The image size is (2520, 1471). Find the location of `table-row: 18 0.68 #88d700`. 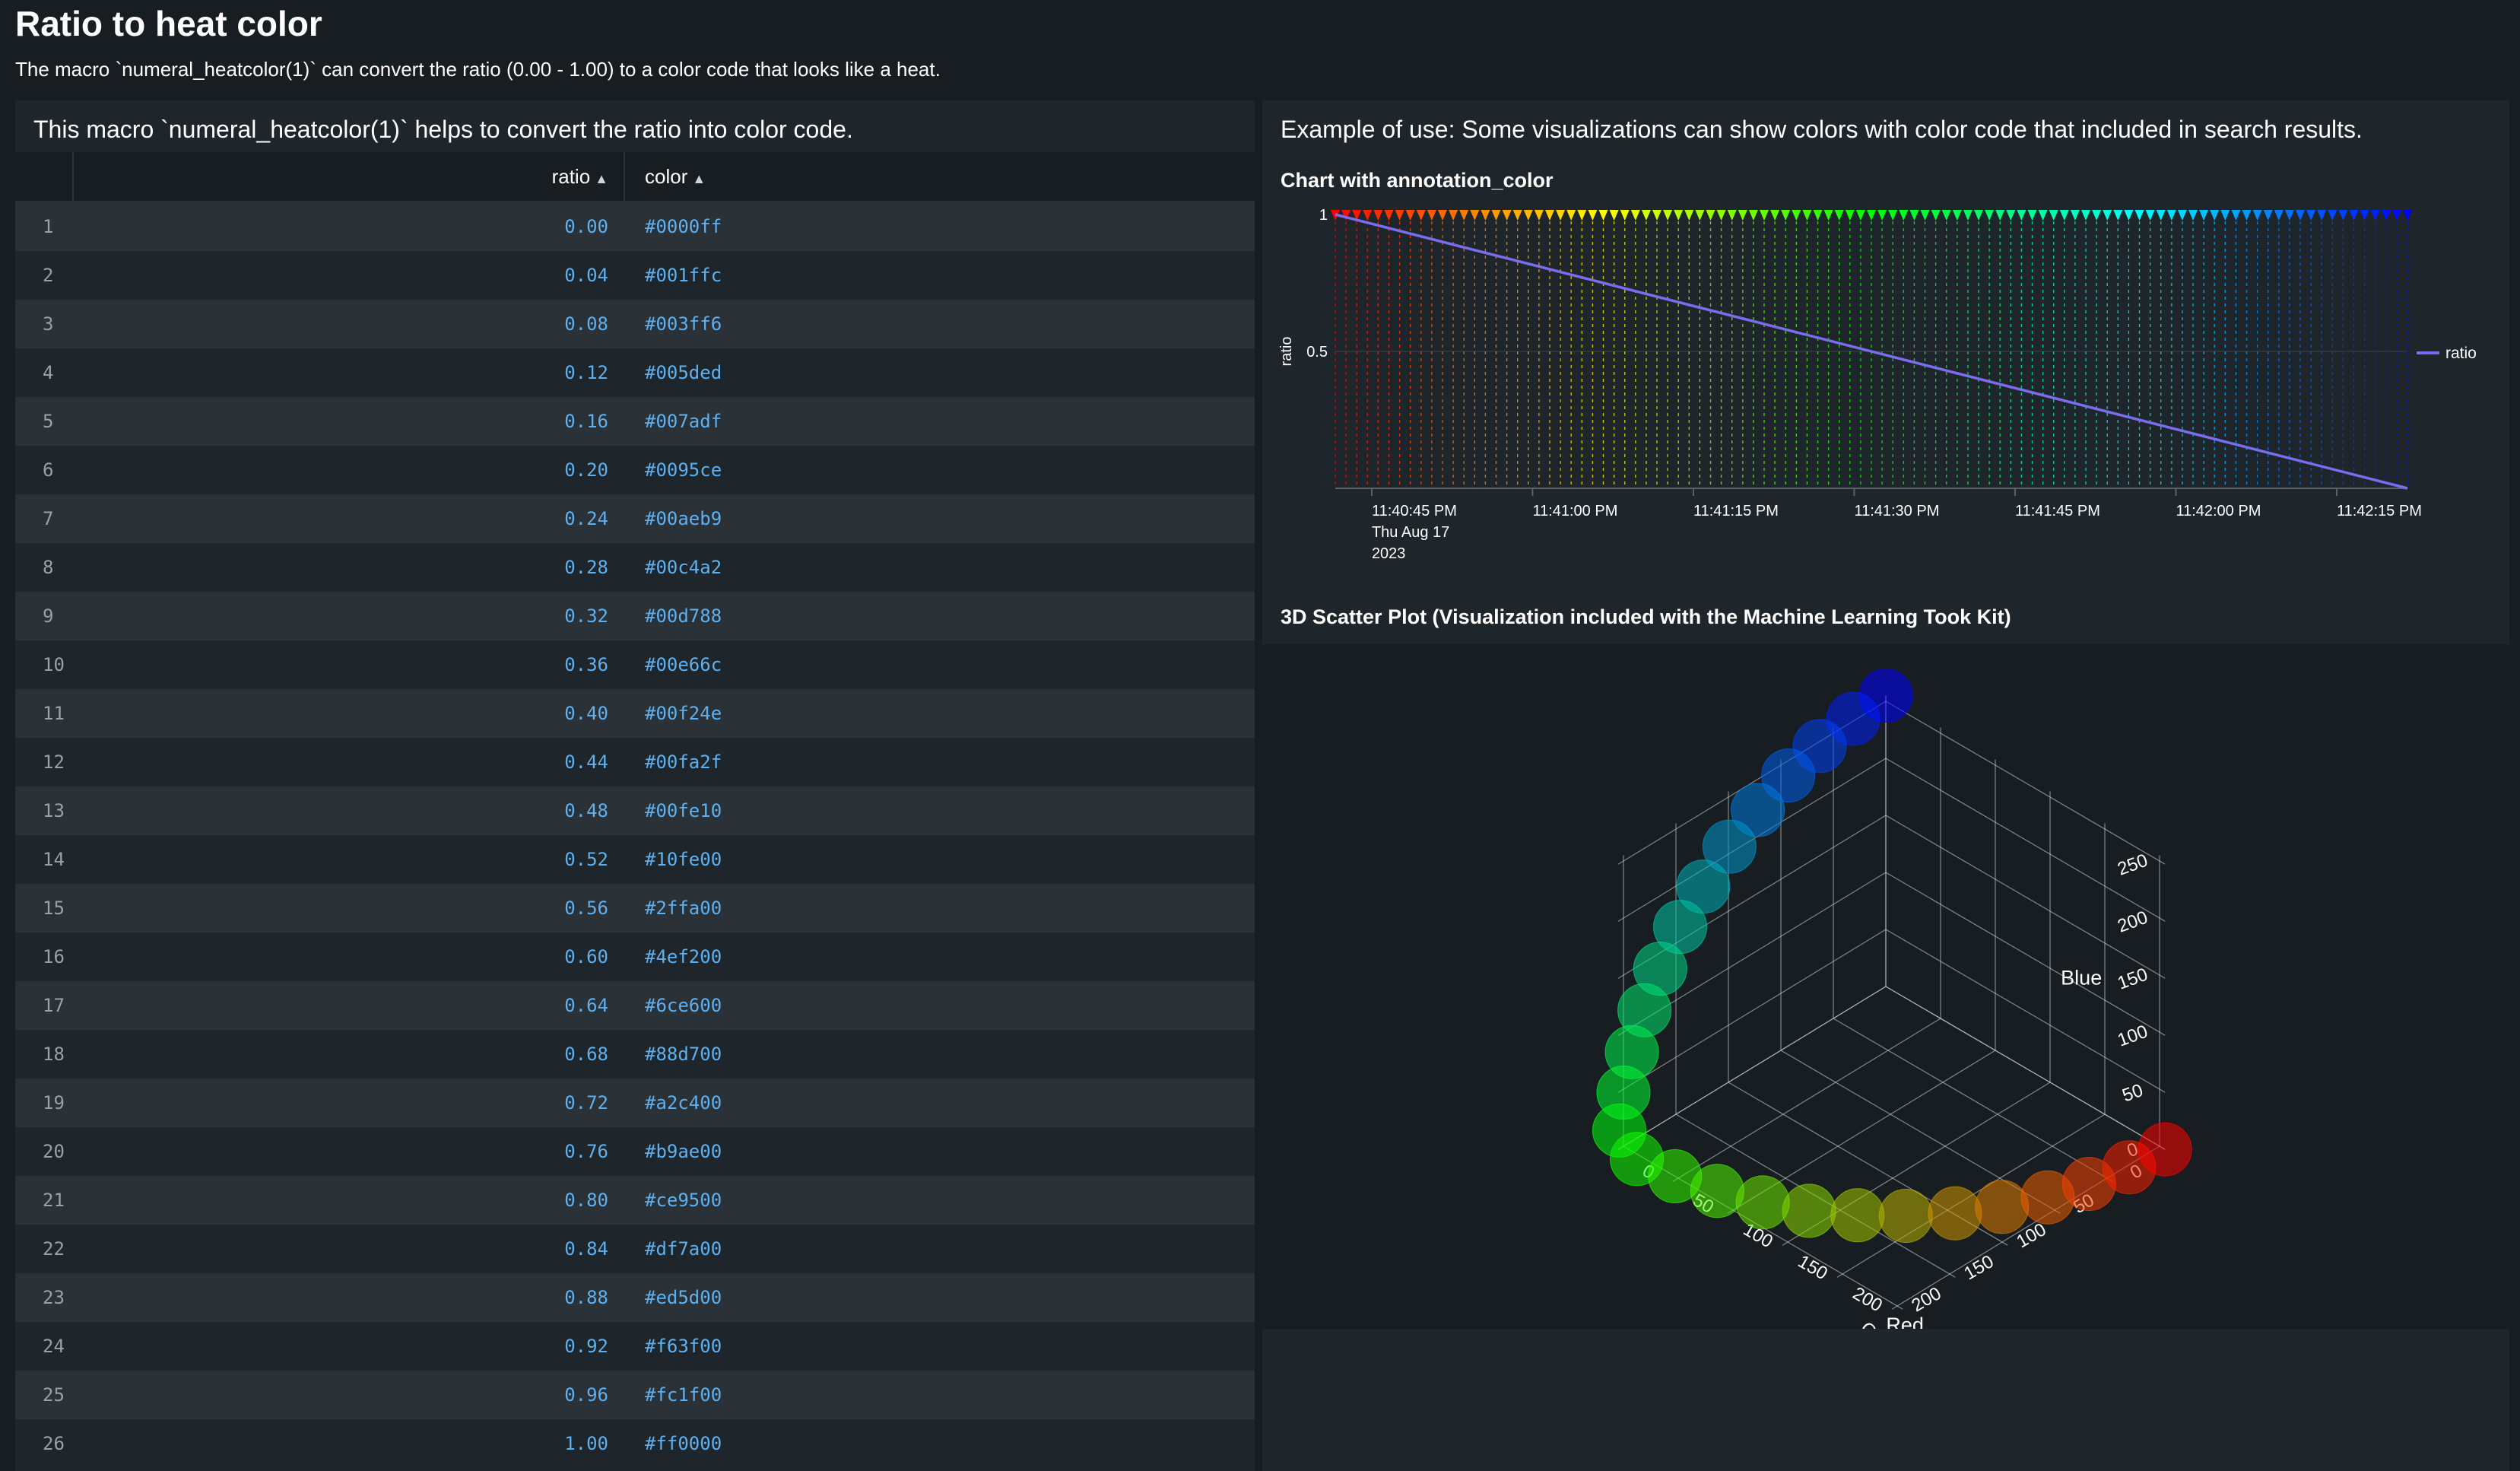

table-row: 18 0.68 #88d700 is located at coordinates (635, 1054).